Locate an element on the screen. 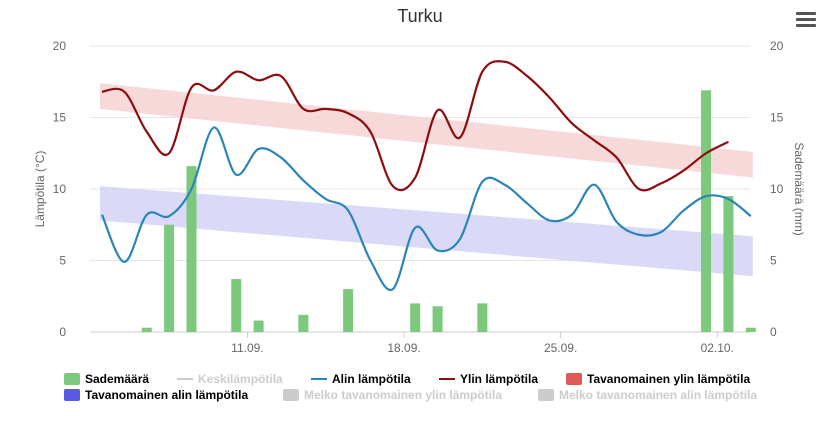 The width and height of the screenshot is (840, 439). y-tick-label-right: 10 is located at coordinates (777, 189).